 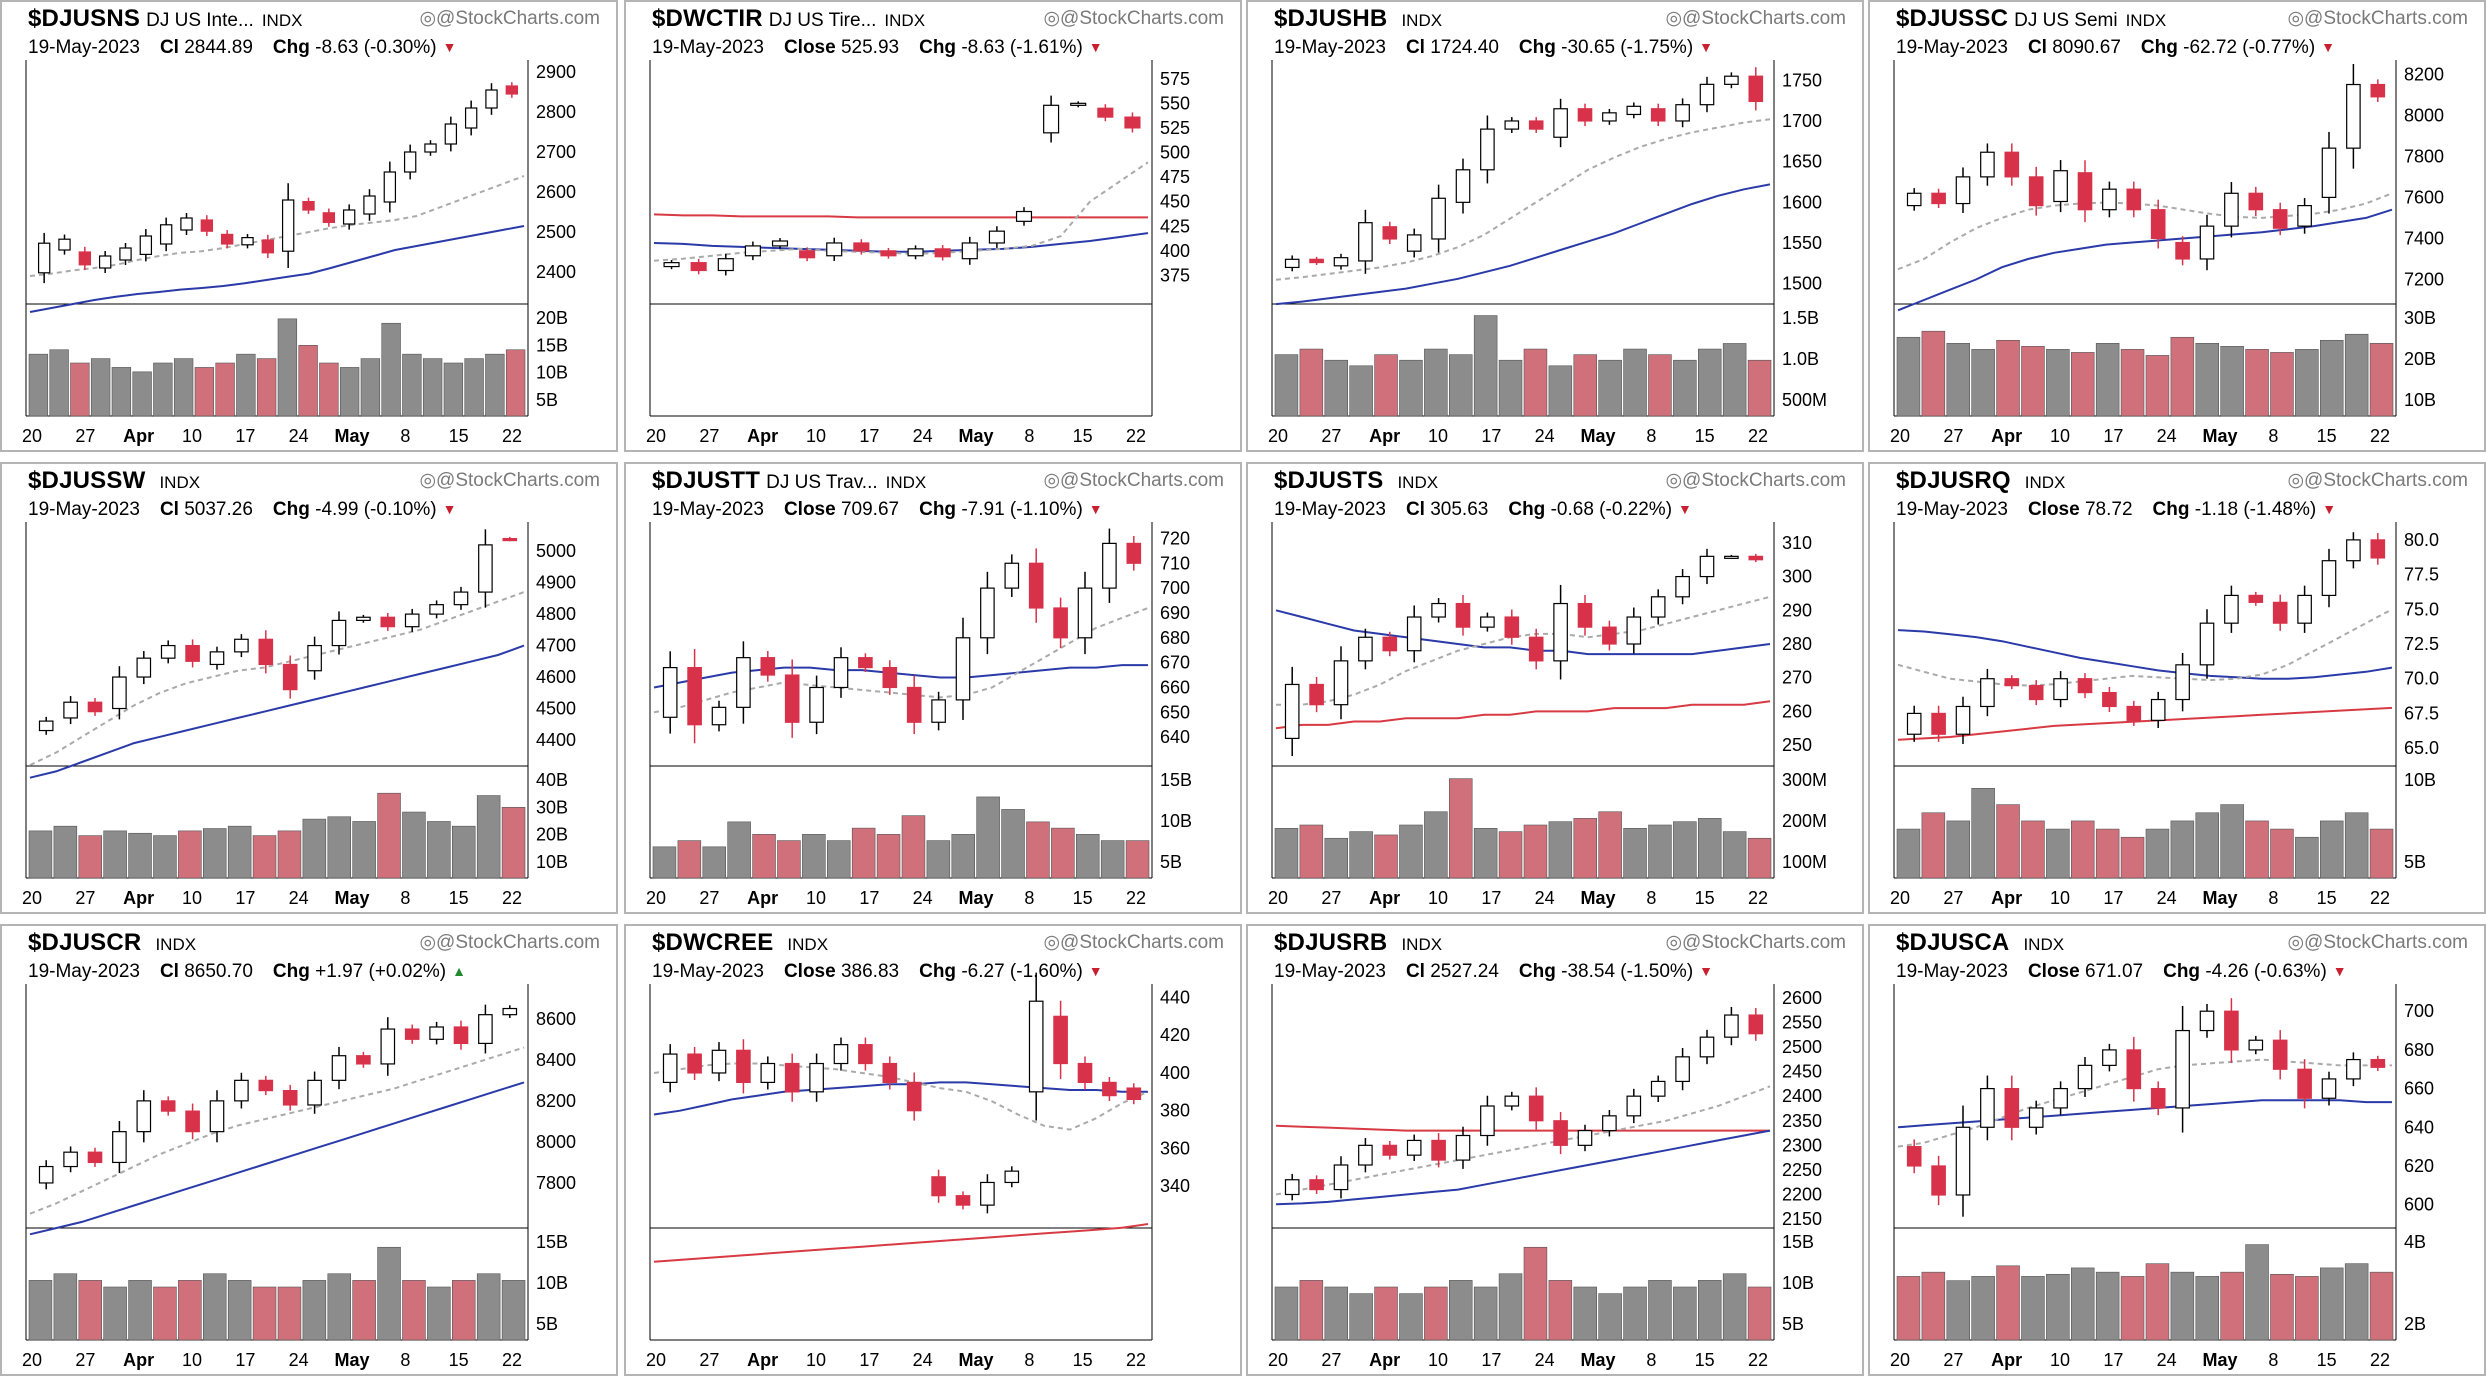 I want to click on triangle-up-icon: ▲, so click(x=459, y=971).